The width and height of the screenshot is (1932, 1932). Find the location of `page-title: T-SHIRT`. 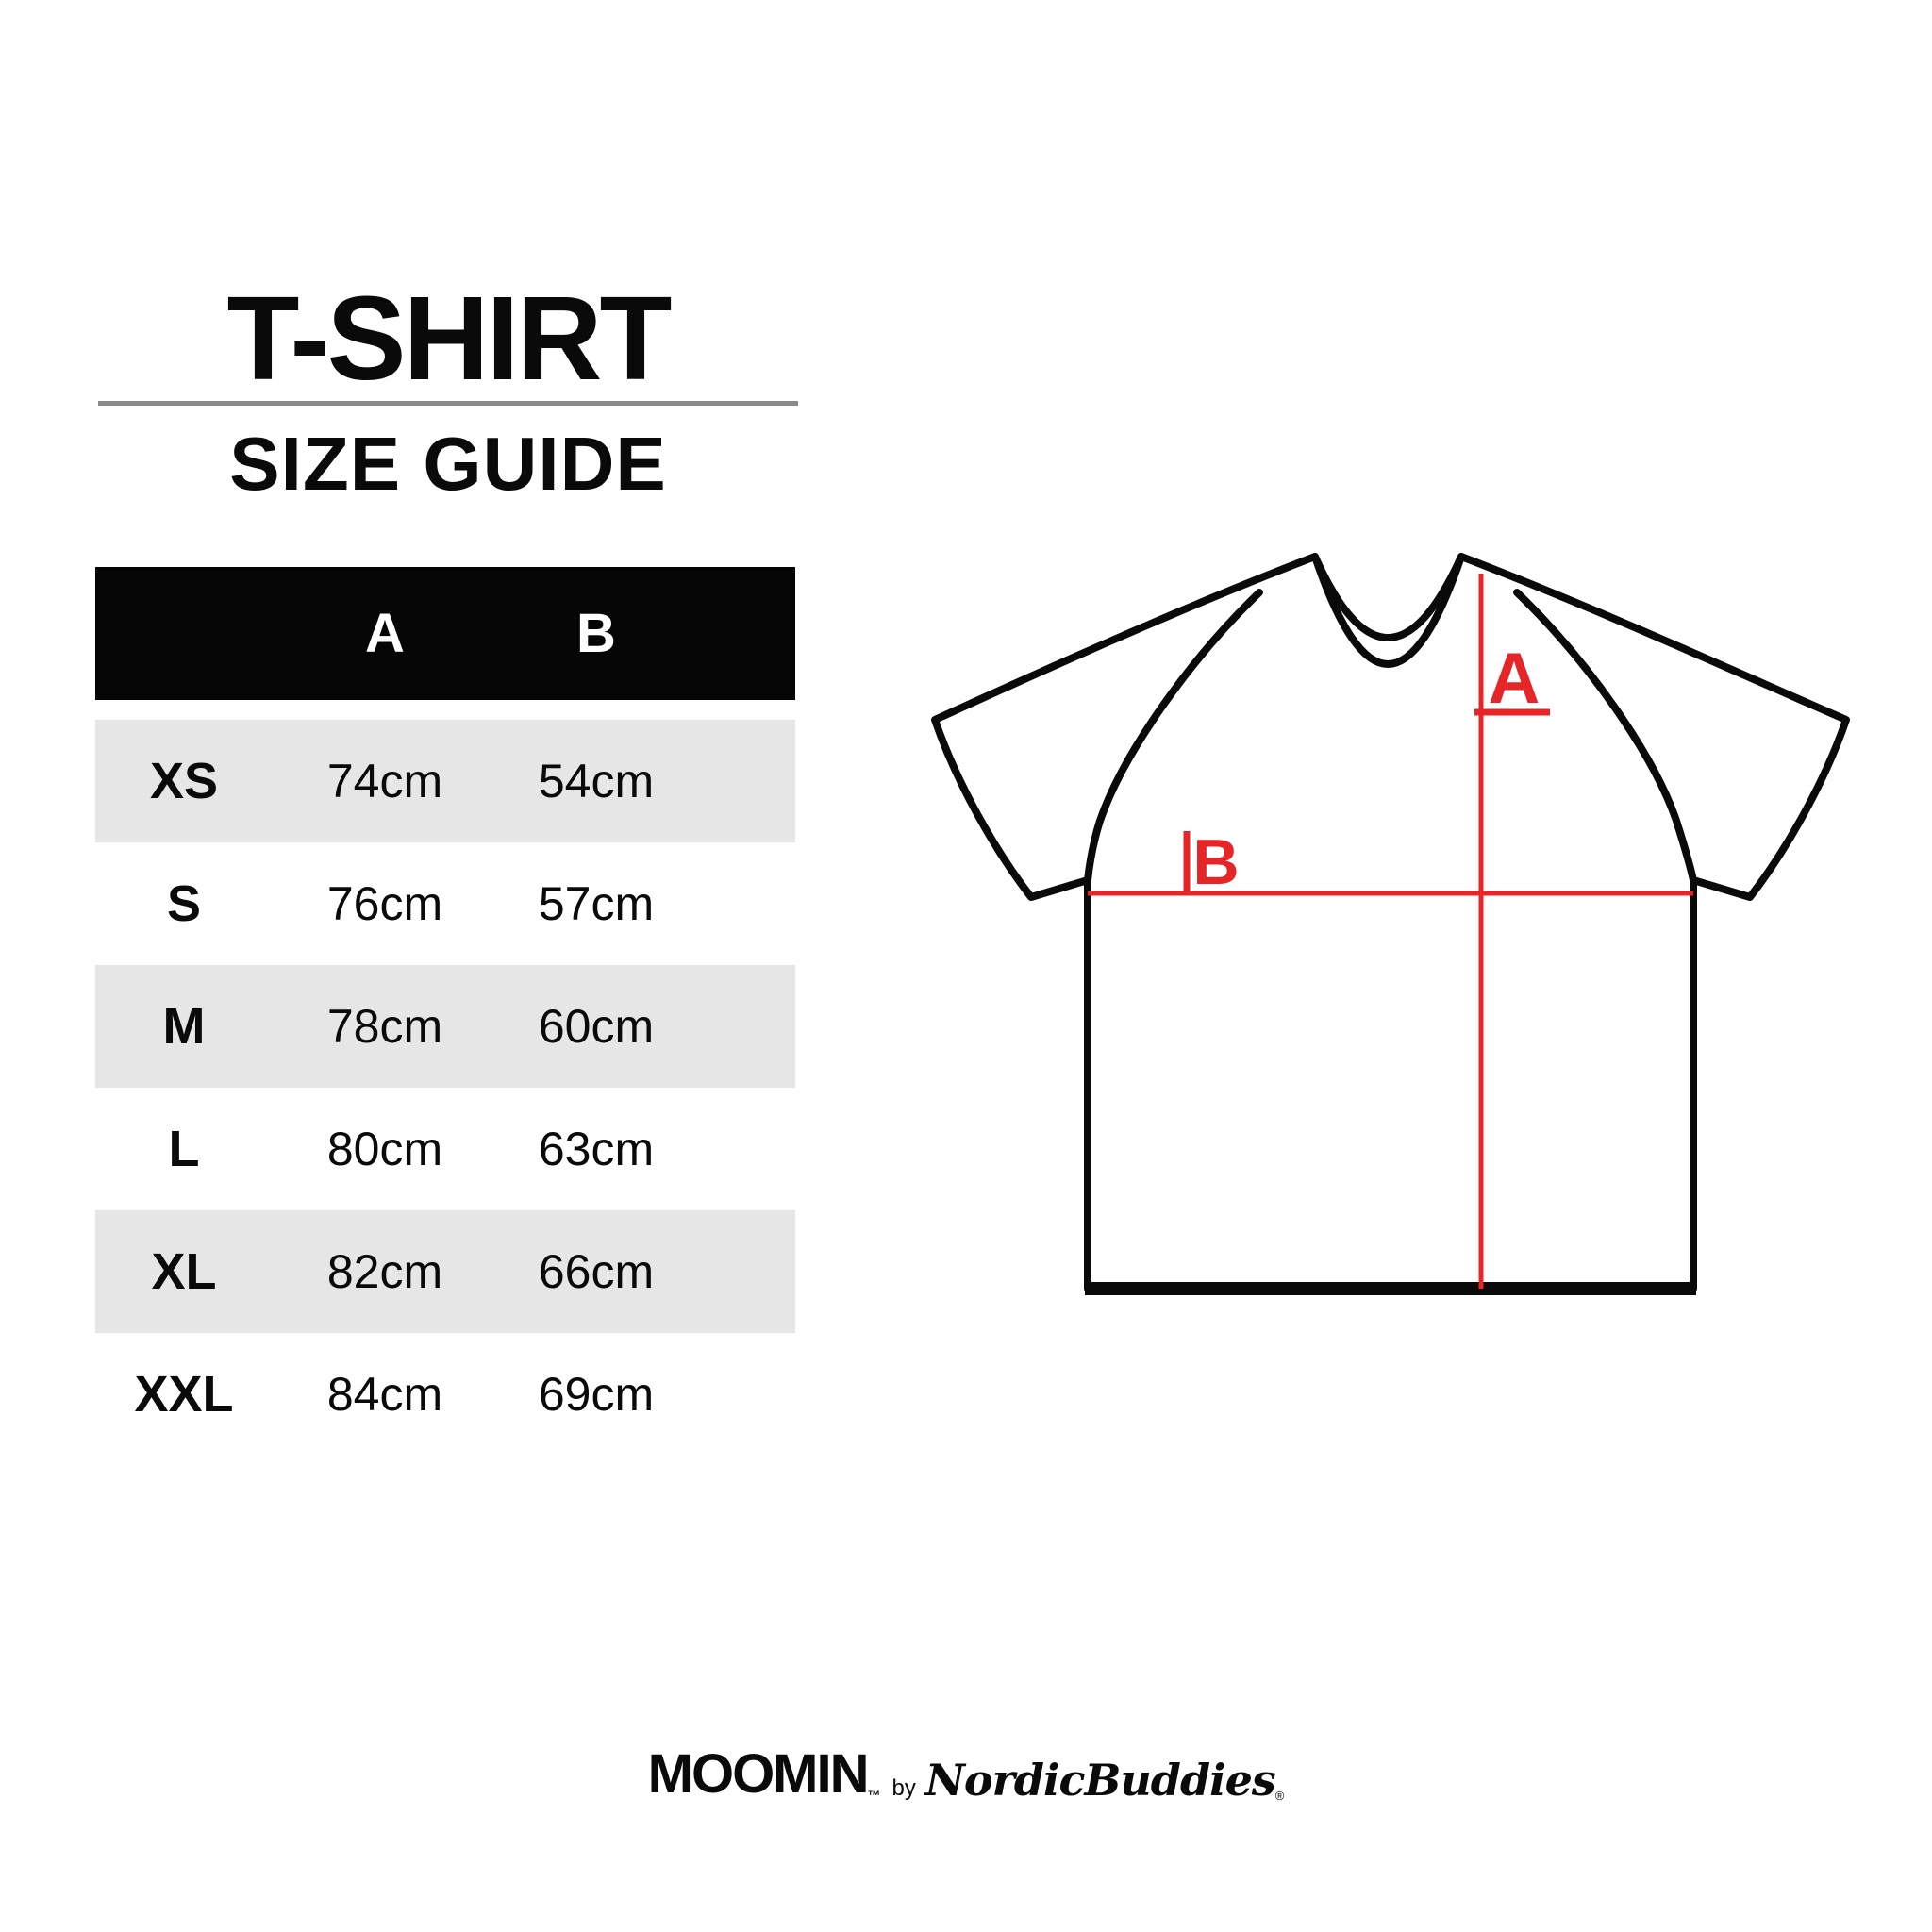

page-title: T-SHIRT is located at coordinates (450, 339).